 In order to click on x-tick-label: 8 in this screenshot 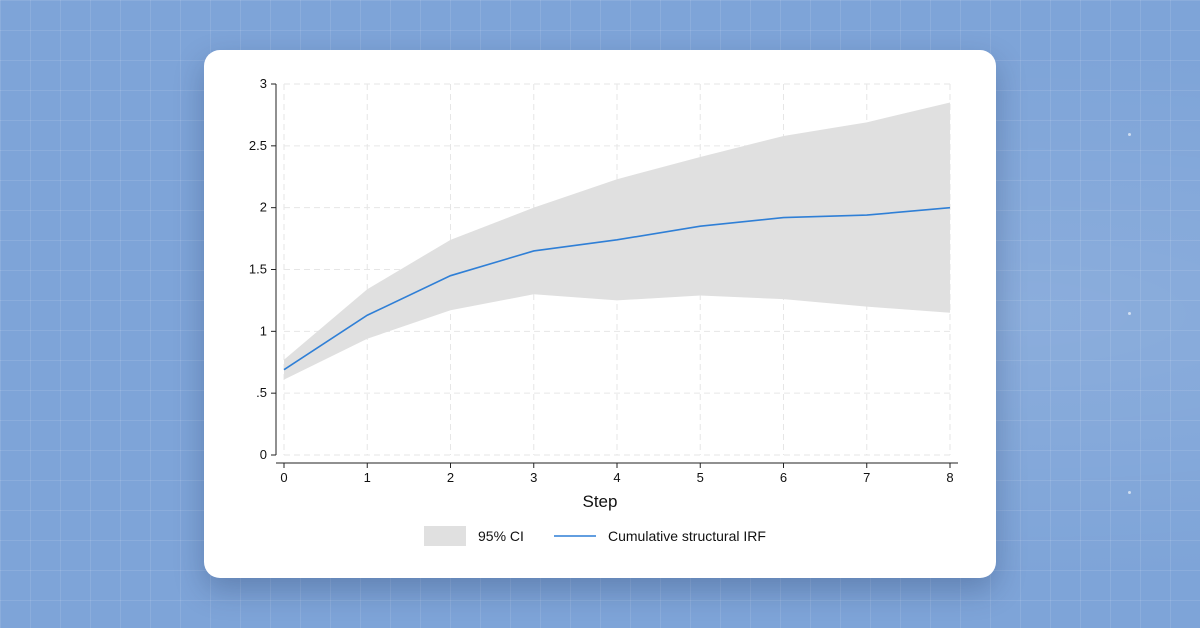, I will do `click(949, 477)`.